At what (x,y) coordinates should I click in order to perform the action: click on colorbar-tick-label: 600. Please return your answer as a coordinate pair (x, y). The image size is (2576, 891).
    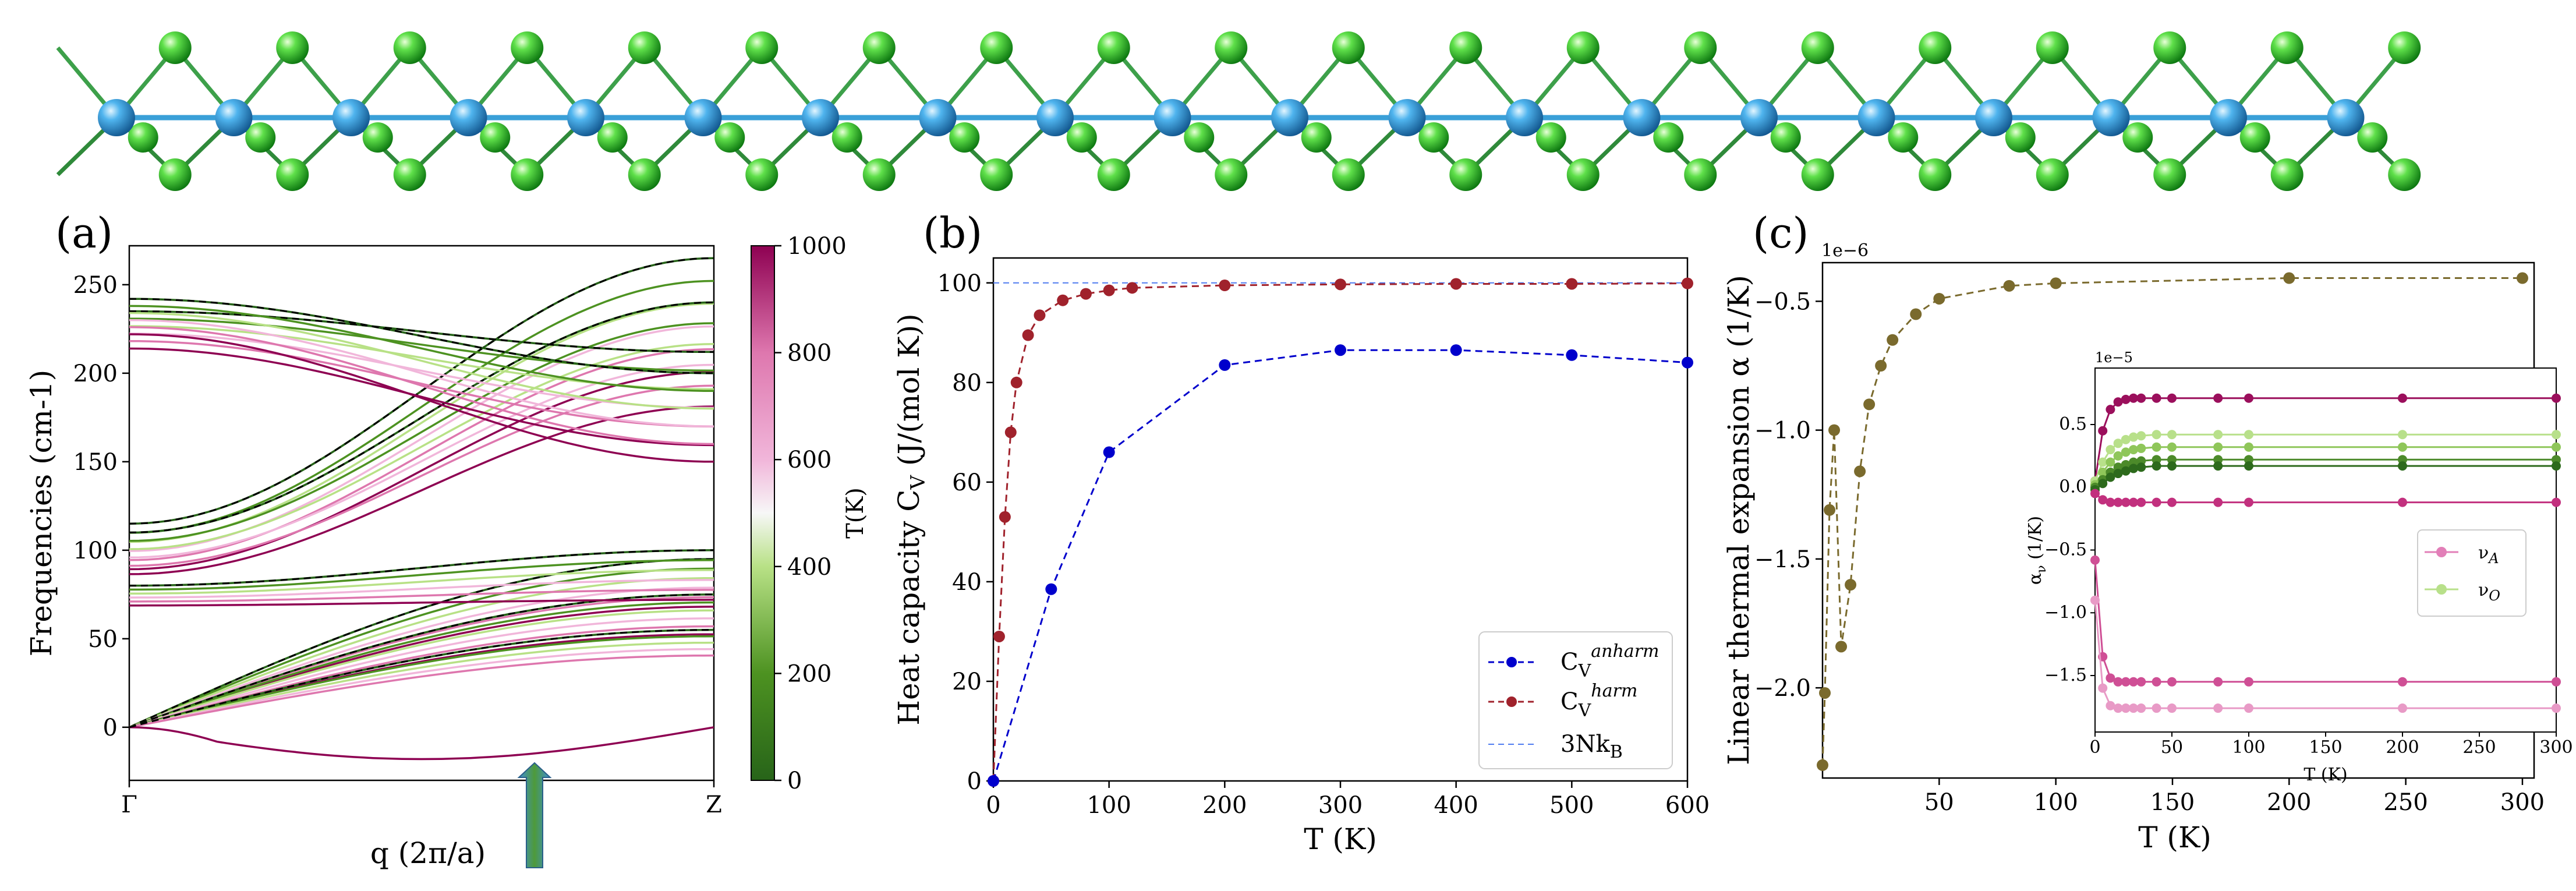
    Looking at the image, I should click on (809, 460).